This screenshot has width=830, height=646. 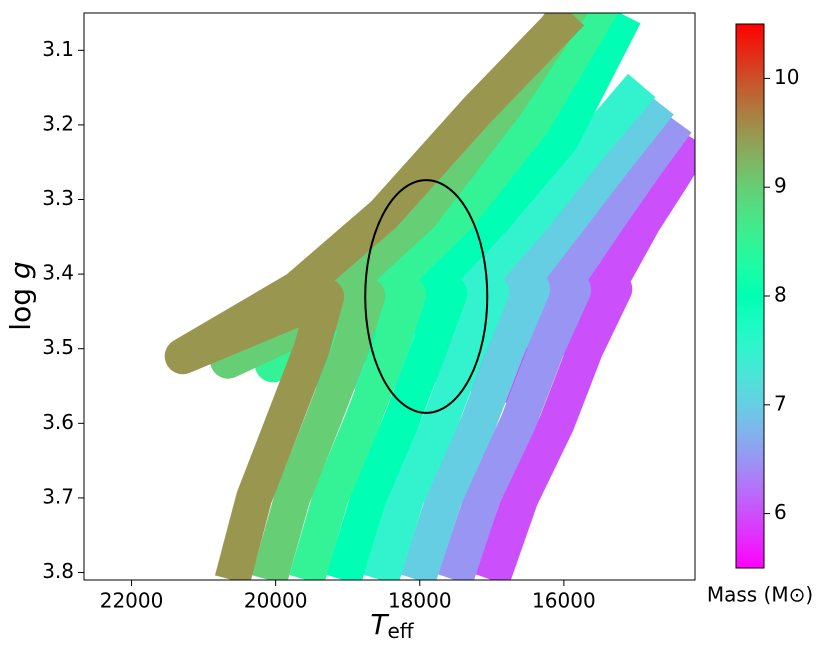 What do you see at coordinates (58, 422) in the screenshot?
I see `y-tick-label: 3.6` at bounding box center [58, 422].